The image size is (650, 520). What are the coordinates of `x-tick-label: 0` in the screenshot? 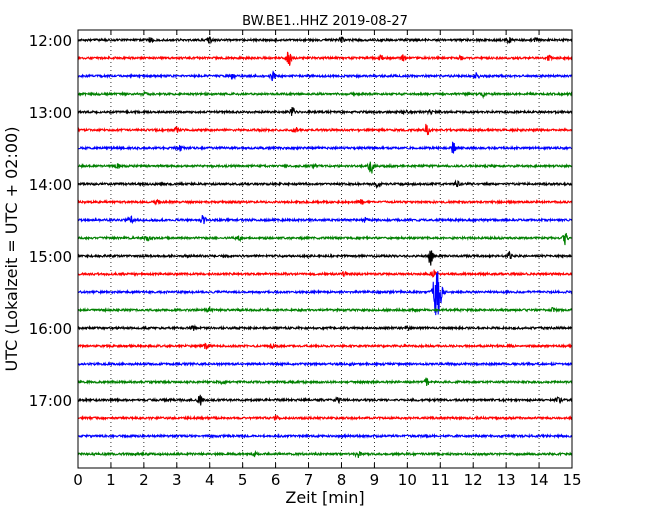 It's located at (78, 480).